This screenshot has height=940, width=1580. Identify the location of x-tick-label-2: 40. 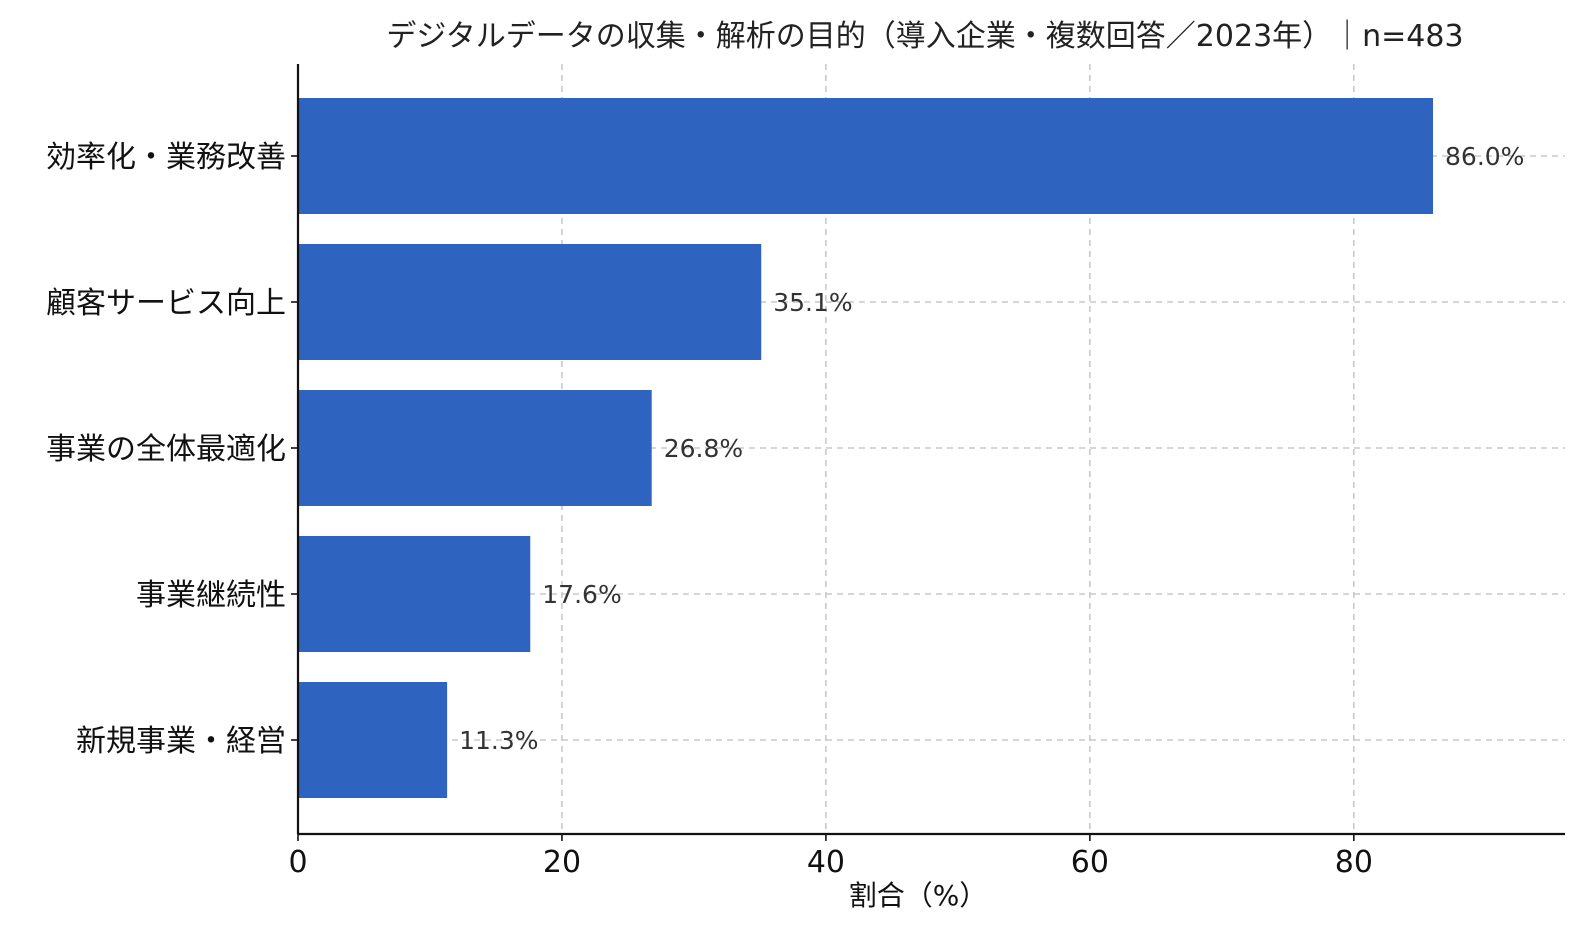
(826, 862).